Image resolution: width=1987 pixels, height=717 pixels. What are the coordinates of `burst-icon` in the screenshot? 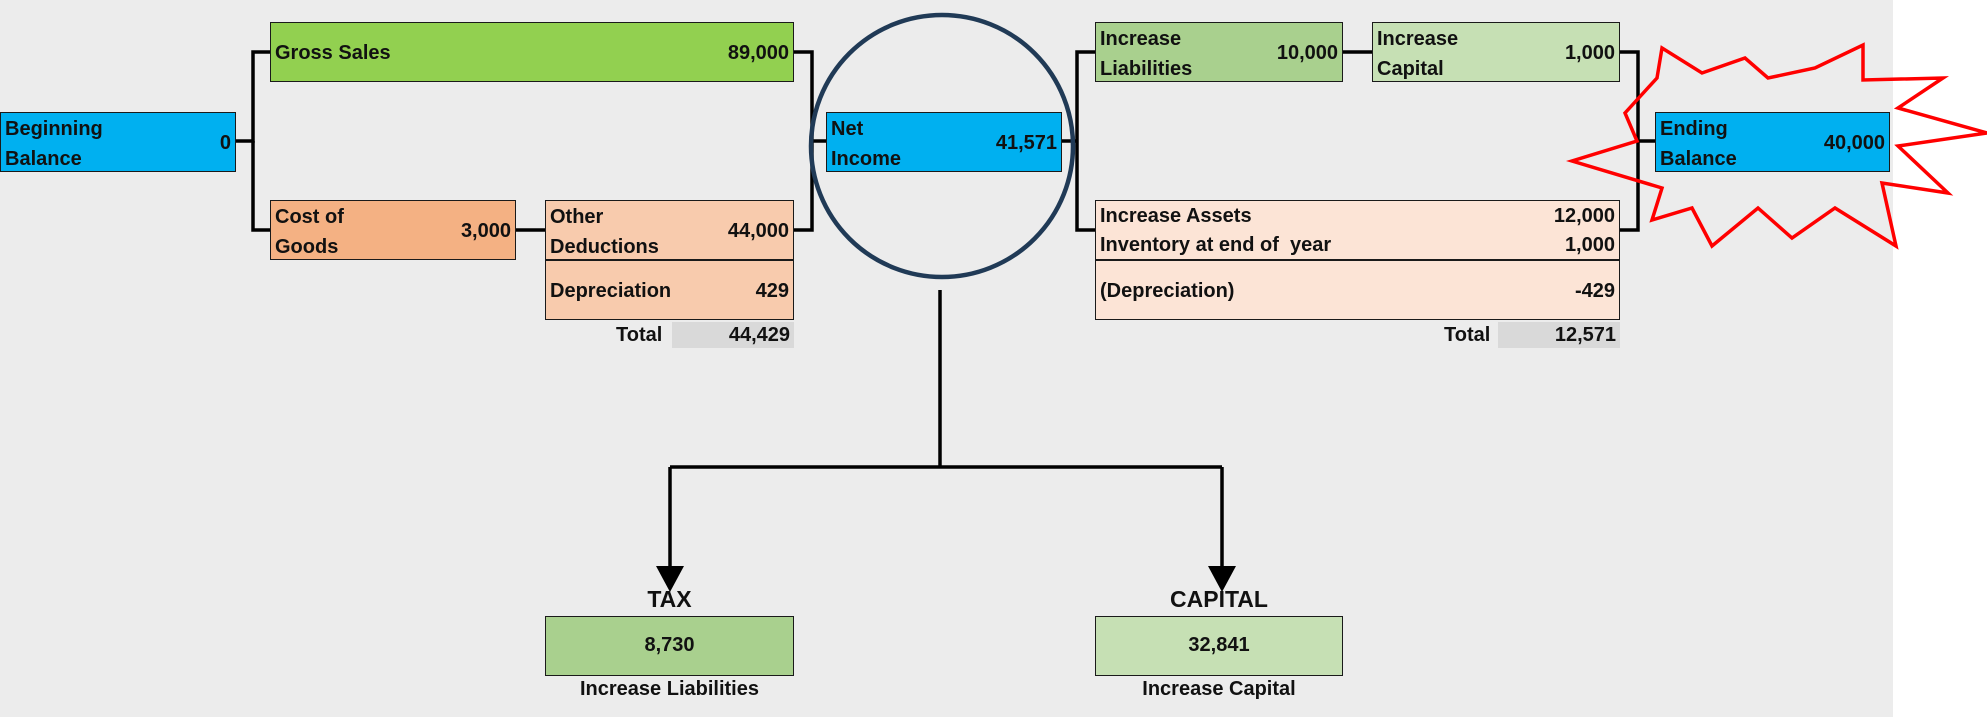 It's located at (1776, 146).